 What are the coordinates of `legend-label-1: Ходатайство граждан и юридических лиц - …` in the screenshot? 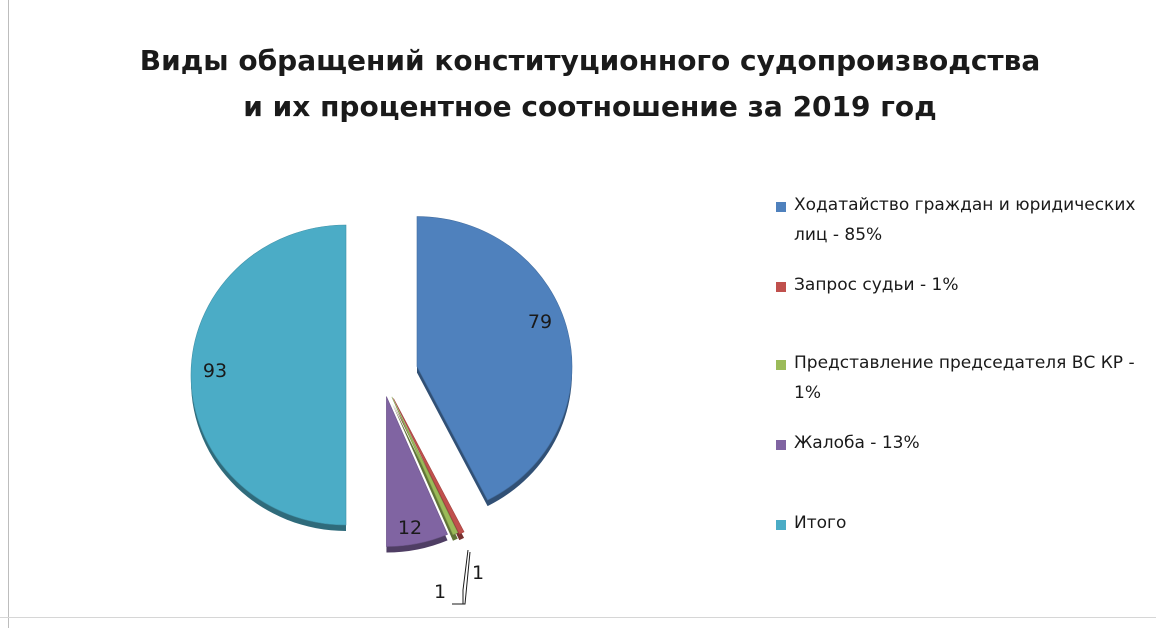 It's located at (965, 220).